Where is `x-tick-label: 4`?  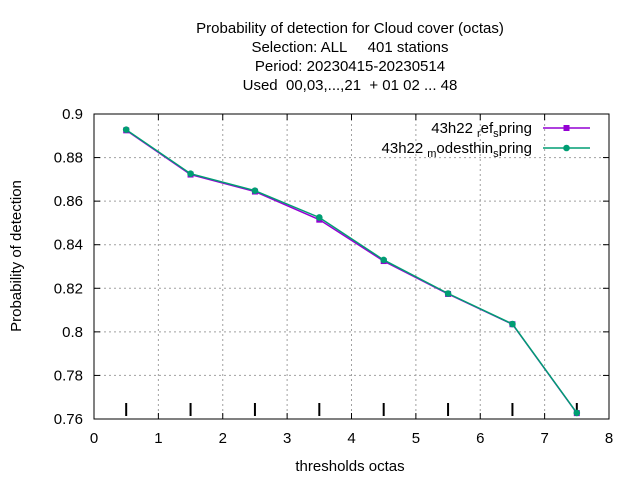 x-tick-label: 4 is located at coordinates (351, 438).